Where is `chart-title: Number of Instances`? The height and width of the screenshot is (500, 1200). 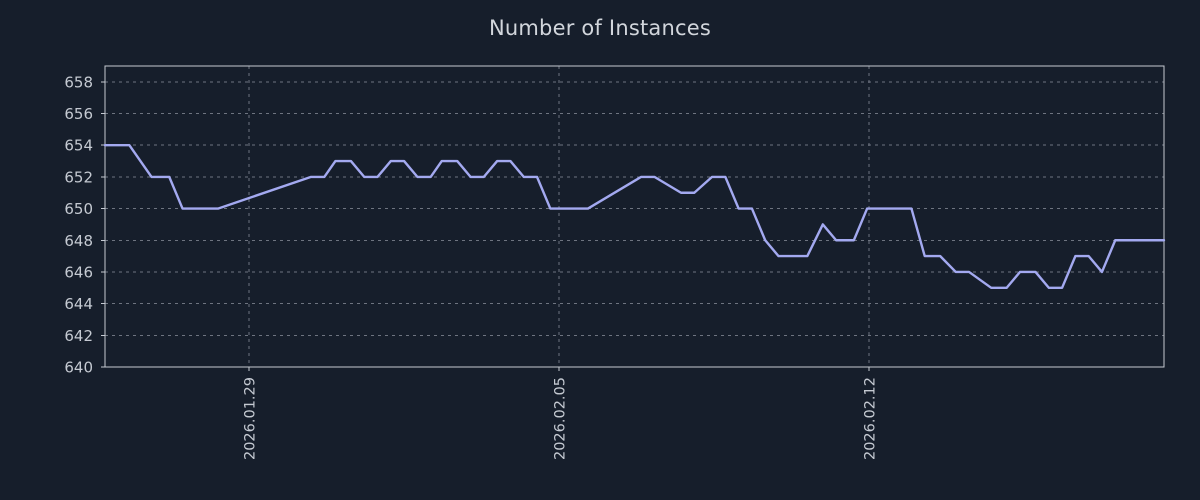 chart-title: Number of Instances is located at coordinates (599, 28).